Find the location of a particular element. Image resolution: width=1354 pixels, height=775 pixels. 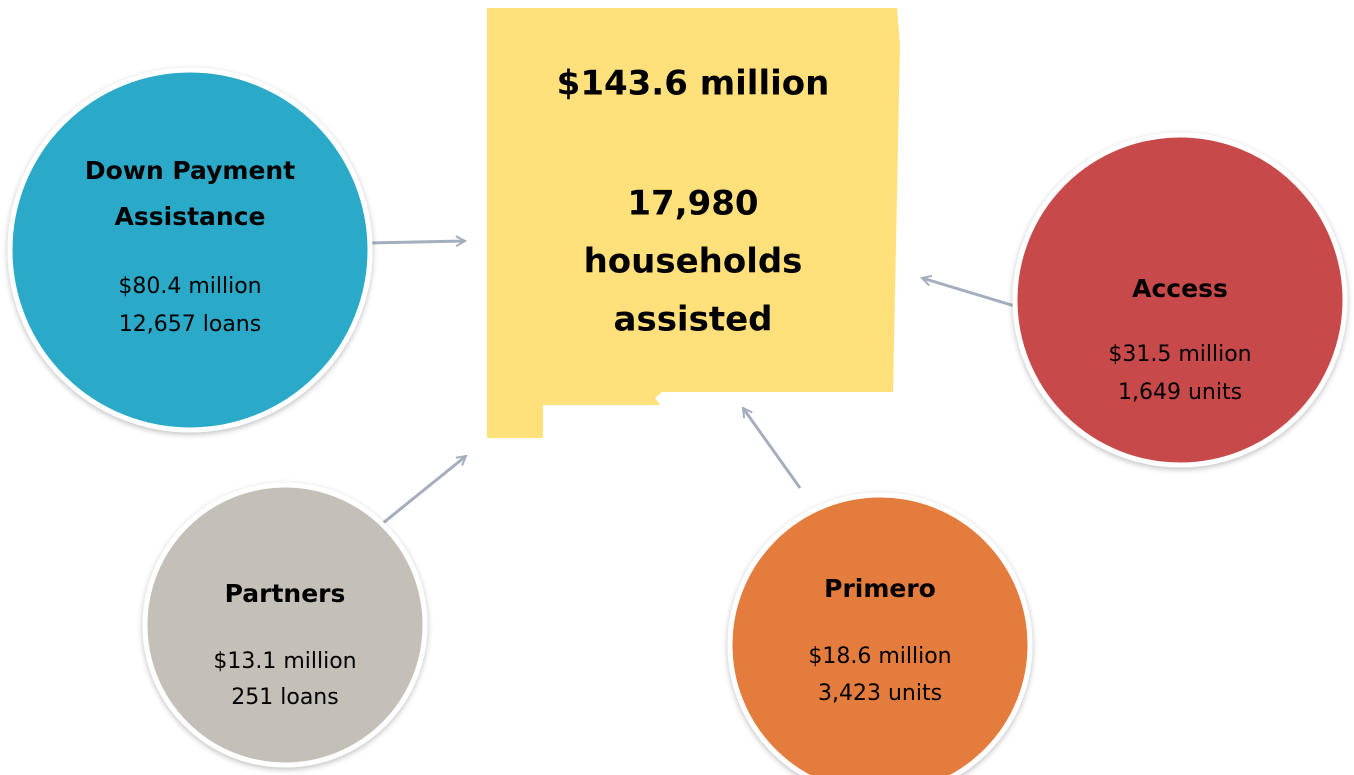

node-title: Partners is located at coordinates (285, 593).